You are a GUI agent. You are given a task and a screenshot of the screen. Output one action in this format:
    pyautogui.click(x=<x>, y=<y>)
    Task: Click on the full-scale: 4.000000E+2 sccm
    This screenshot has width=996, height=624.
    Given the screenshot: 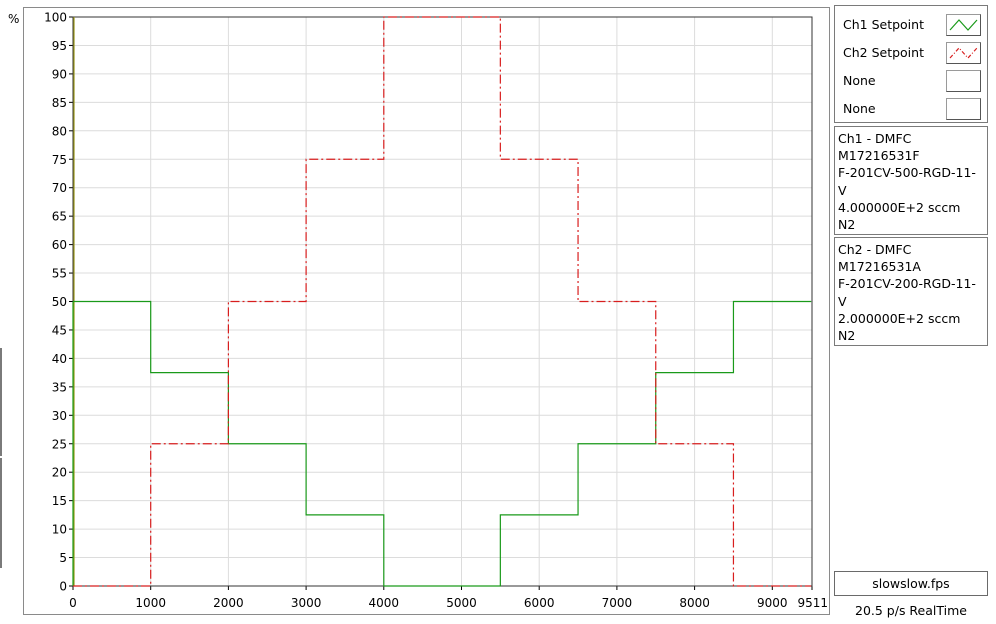 What is the action you would take?
    pyautogui.click(x=899, y=207)
    